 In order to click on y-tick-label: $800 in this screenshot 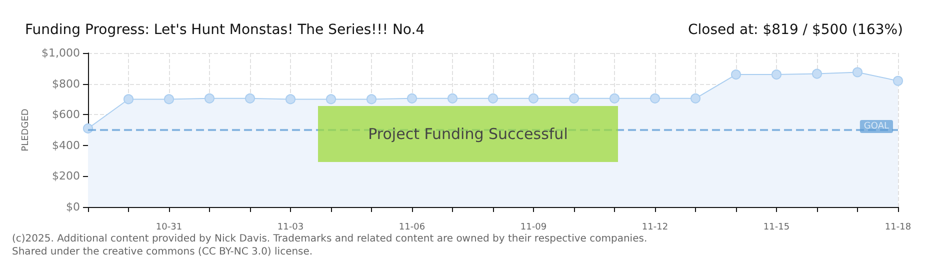, I will do `click(66, 83)`.